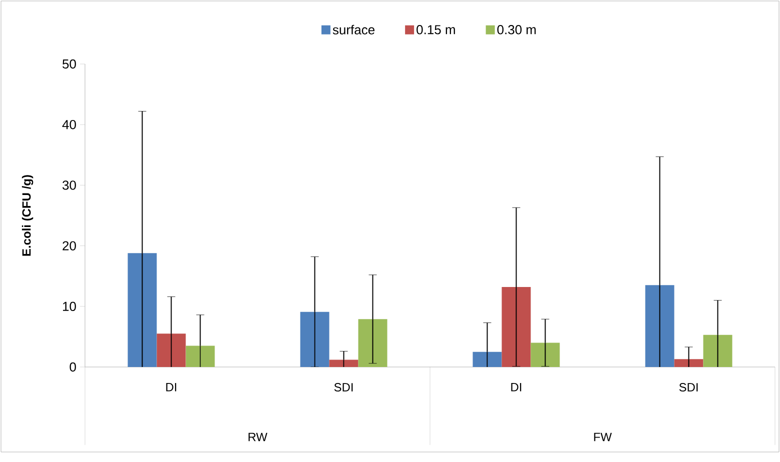 The image size is (780, 462). Describe the element at coordinates (69, 125) in the screenshot. I see `y-tick-label: 40` at that location.